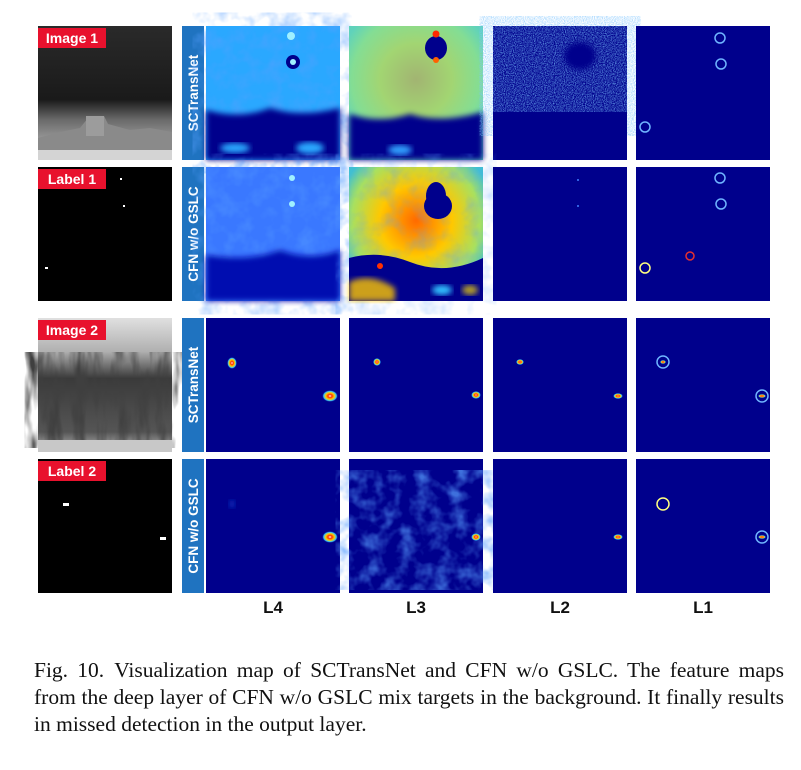  What do you see at coordinates (273, 385) in the screenshot?
I see `map-row-3-L4` at bounding box center [273, 385].